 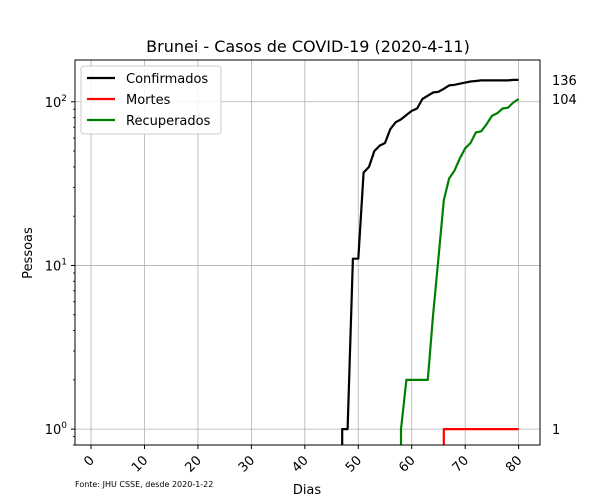 What do you see at coordinates (64, 262) in the screenshot?
I see `y-tick-exp: 1` at bounding box center [64, 262].